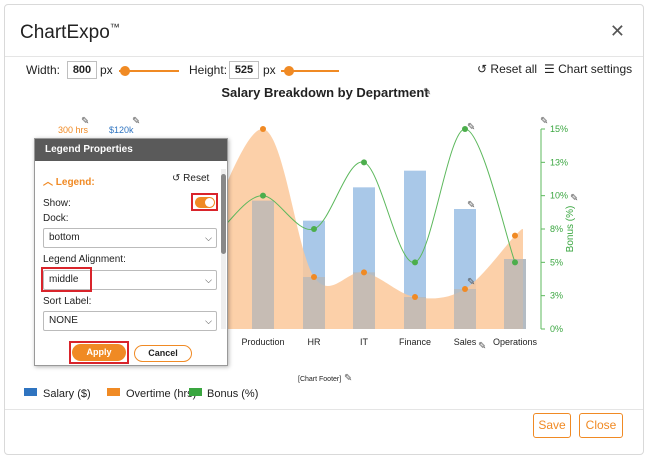 This screenshot has height=459, width=650. Describe the element at coordinates (163, 353) in the screenshot. I see `cancel-button: Cancel` at that location.